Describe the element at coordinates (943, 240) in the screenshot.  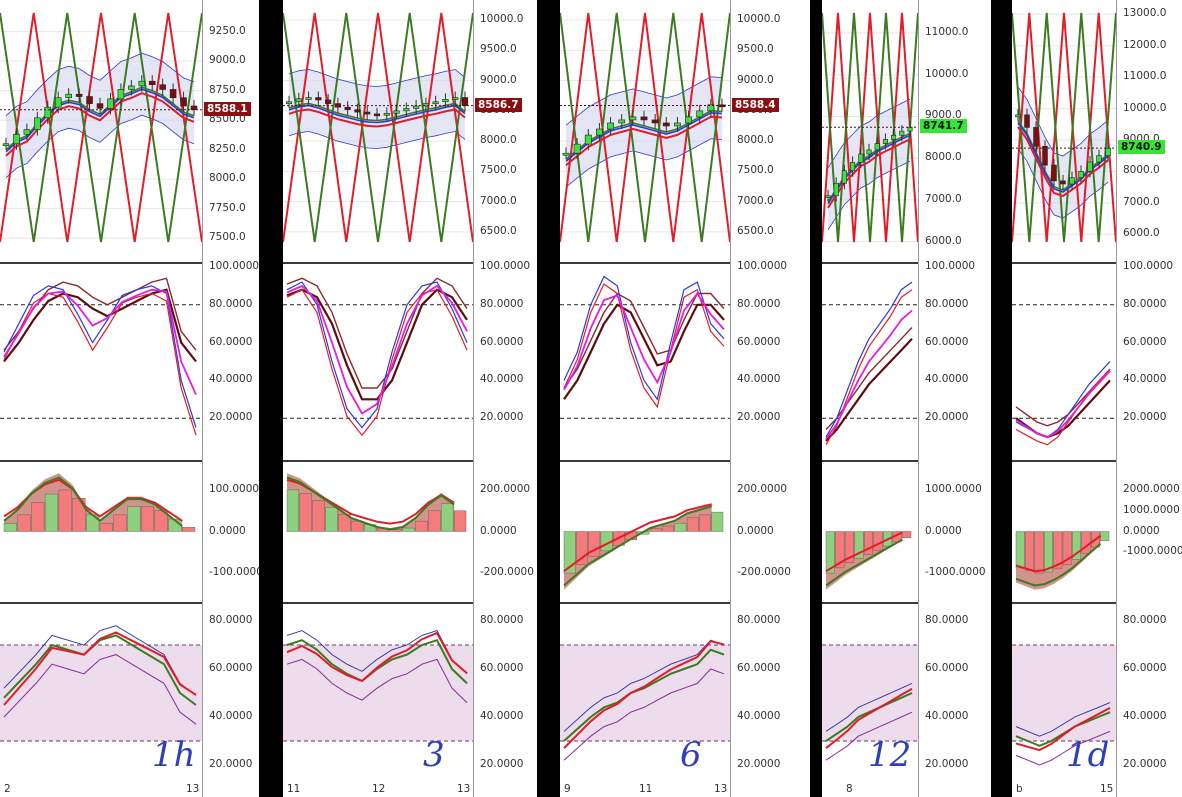
I see `price-tick-label: 6000.0` at that location.